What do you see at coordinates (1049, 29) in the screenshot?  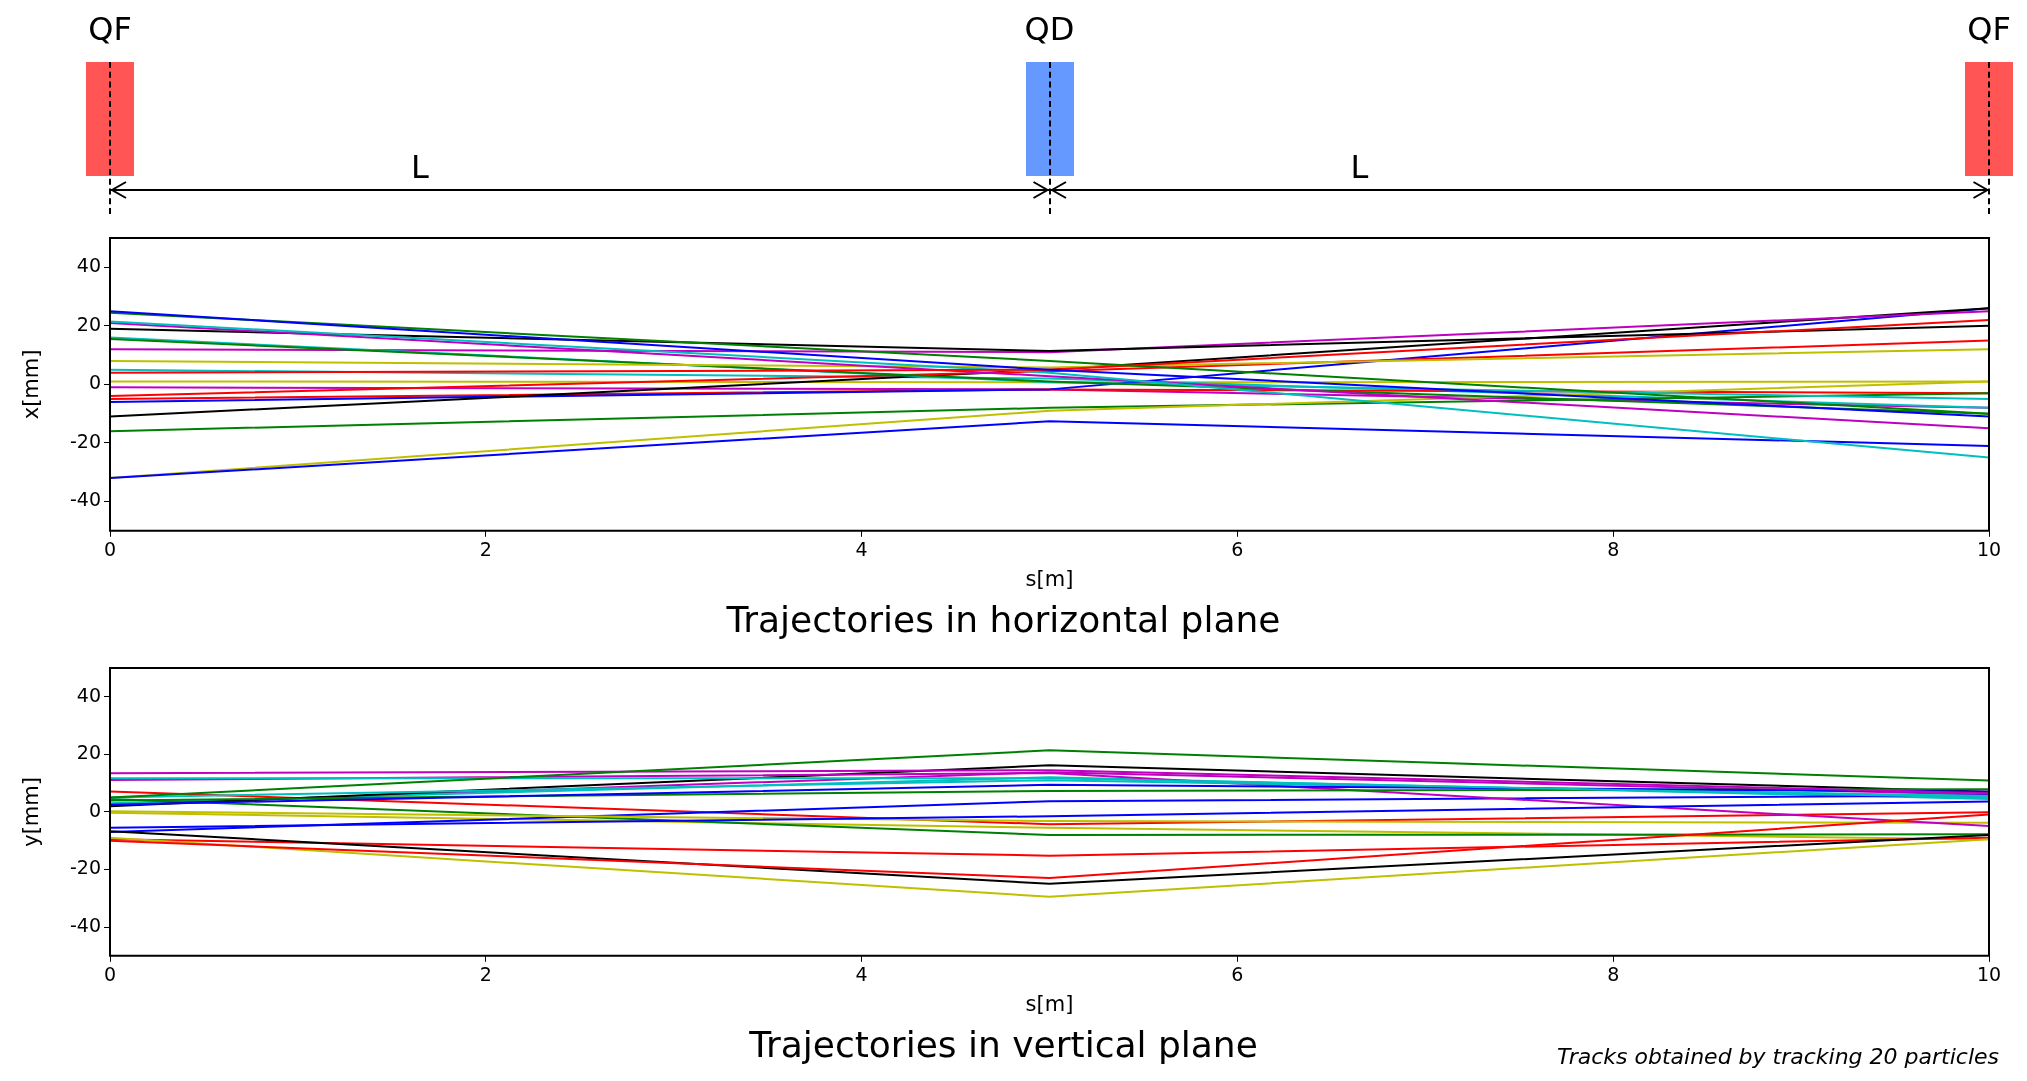 I see `text: QD` at bounding box center [1049, 29].